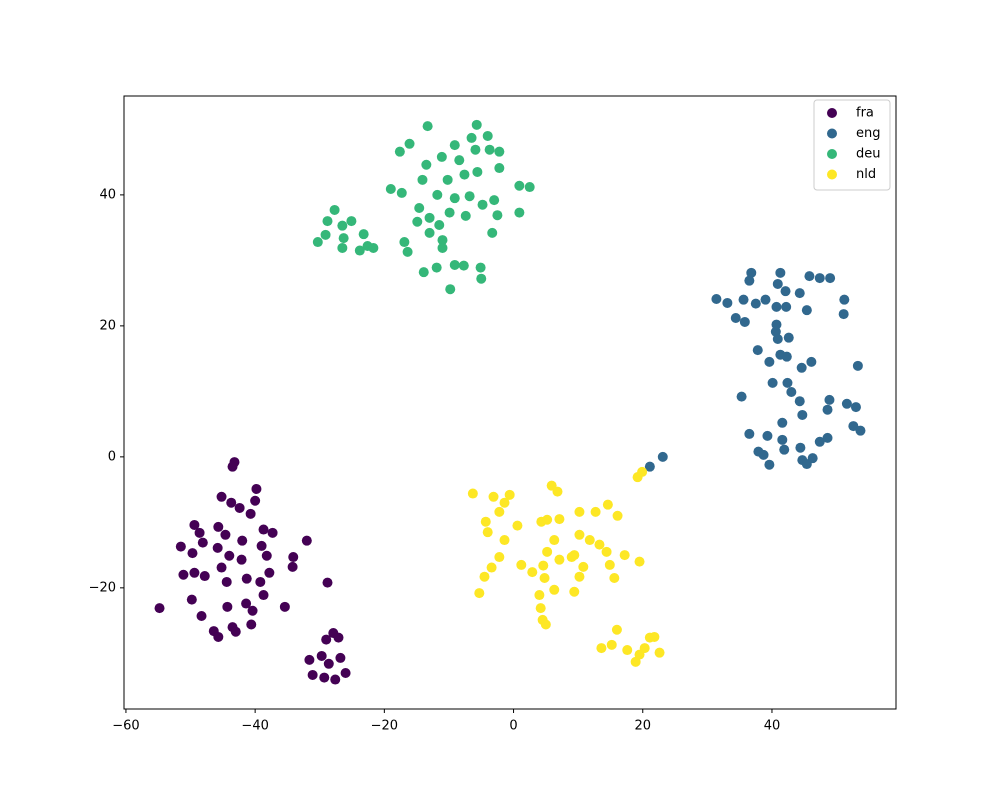 The height and width of the screenshot is (801, 997). Describe the element at coordinates (125, 726) in the screenshot. I see `x-tick-label: −60` at that location.